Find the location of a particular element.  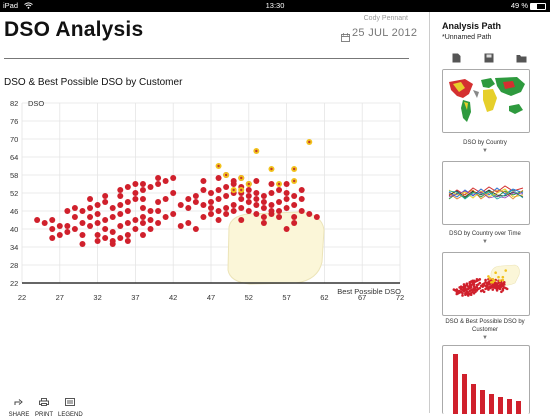

data-points is located at coordinates (177, 209).